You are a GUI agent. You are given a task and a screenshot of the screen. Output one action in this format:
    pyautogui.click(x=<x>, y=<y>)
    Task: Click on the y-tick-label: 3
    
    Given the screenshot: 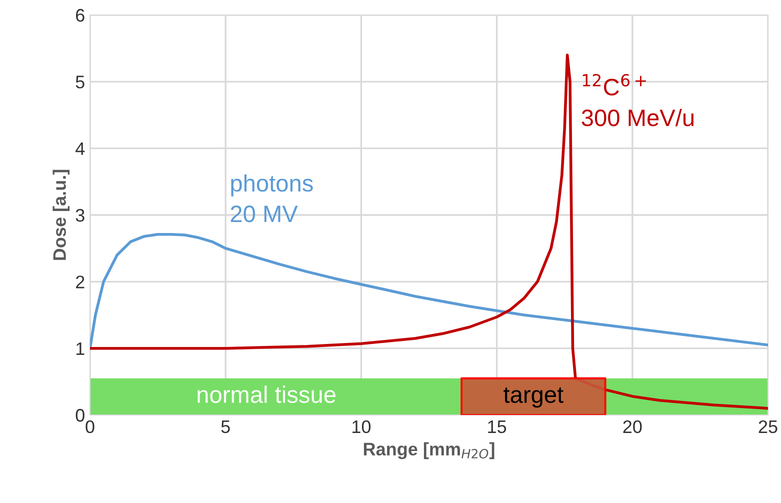 What is the action you would take?
    pyautogui.click(x=80, y=215)
    